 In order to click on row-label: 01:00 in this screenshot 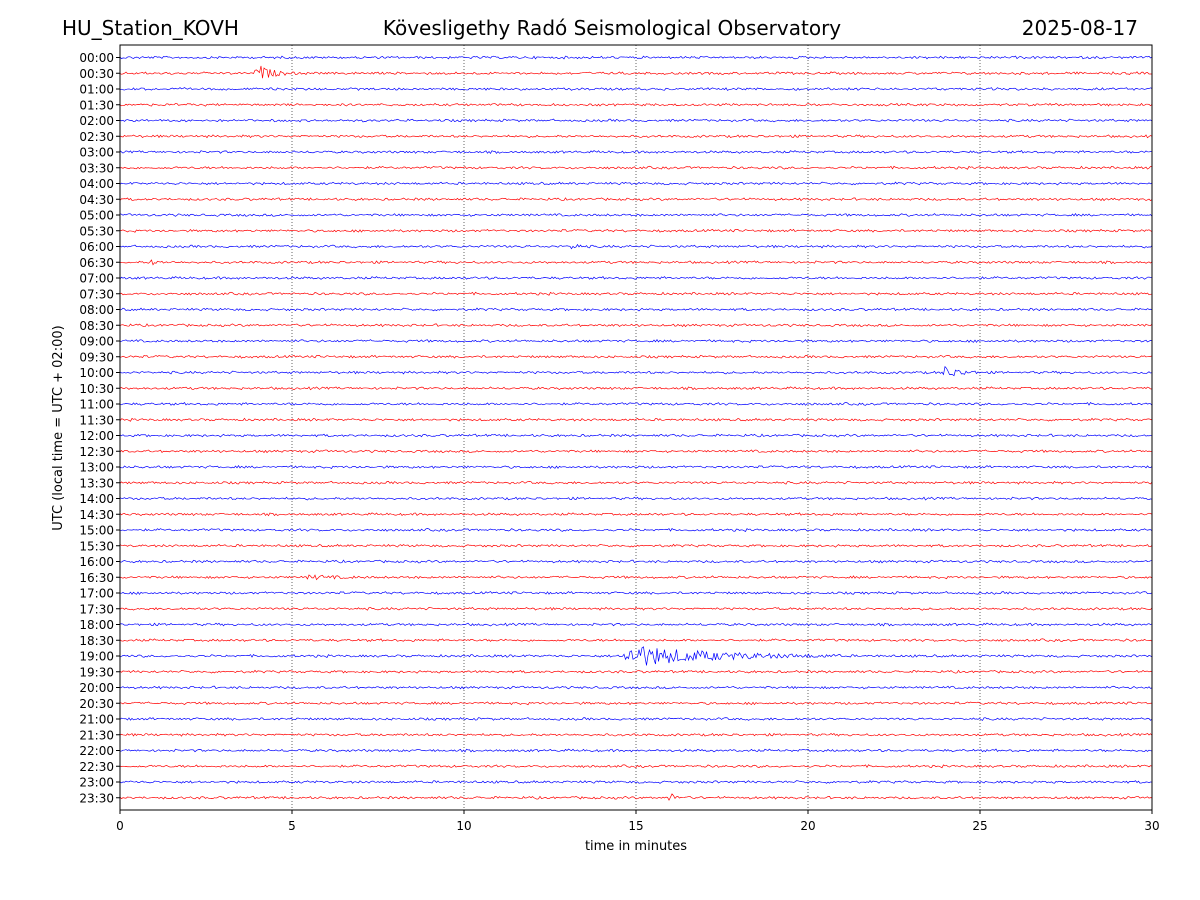, I will do `click(96, 90)`.